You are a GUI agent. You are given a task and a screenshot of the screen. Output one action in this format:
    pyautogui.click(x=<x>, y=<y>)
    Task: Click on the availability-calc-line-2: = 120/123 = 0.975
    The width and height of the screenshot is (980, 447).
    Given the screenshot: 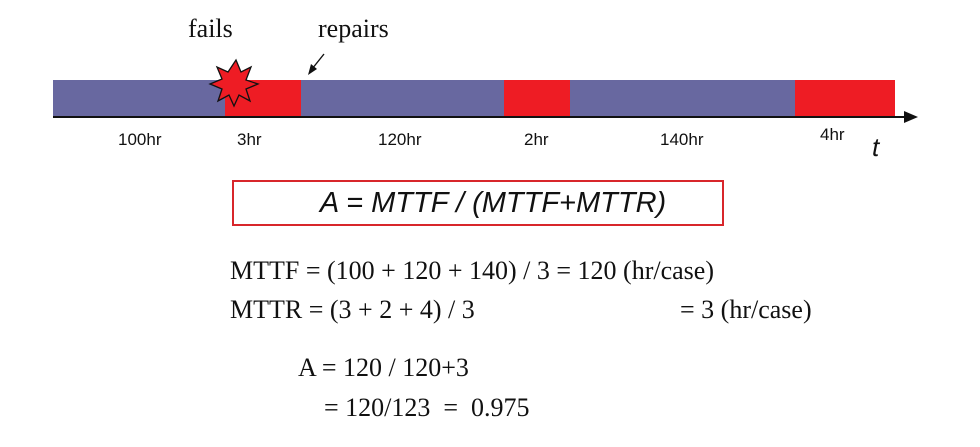 What is the action you would take?
    pyautogui.click(x=427, y=407)
    